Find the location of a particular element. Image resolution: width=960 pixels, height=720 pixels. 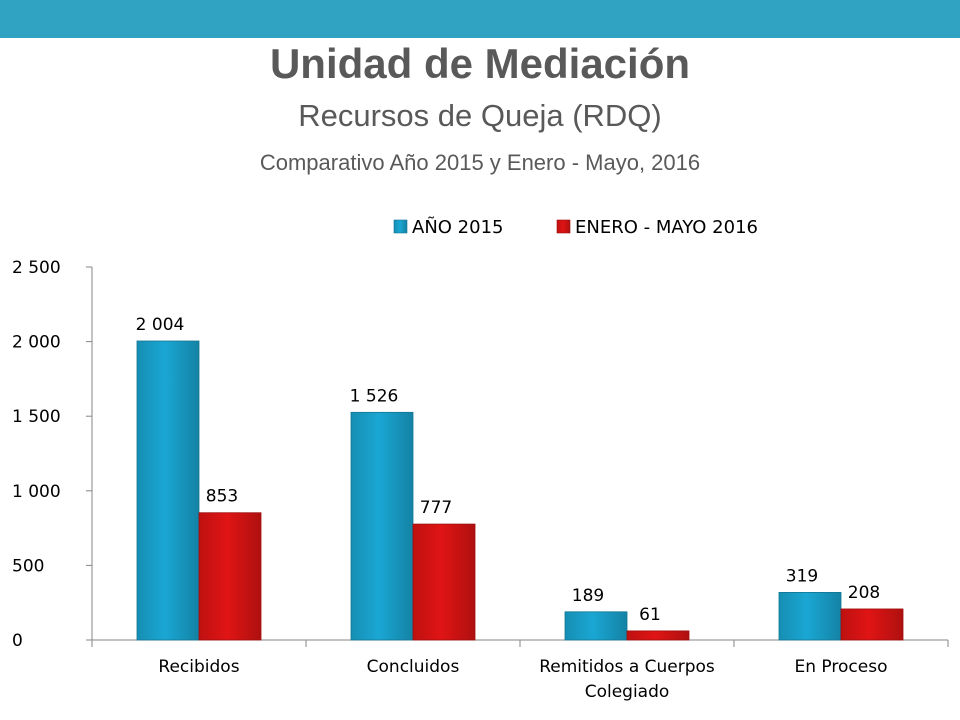

x-tick-label: En Proceso is located at coordinates (841, 667).